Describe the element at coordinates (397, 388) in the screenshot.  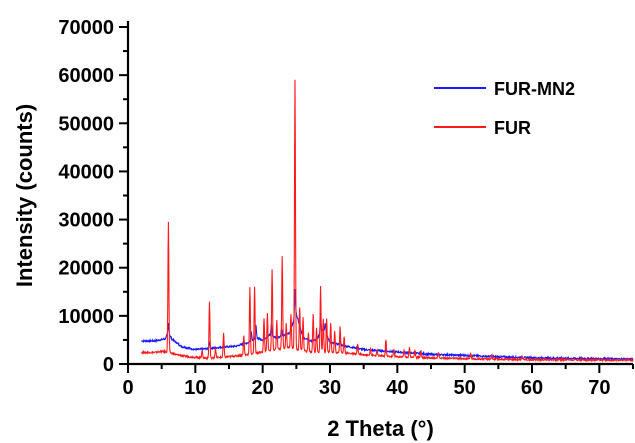
I see `x-tick-label: 40` at that location.